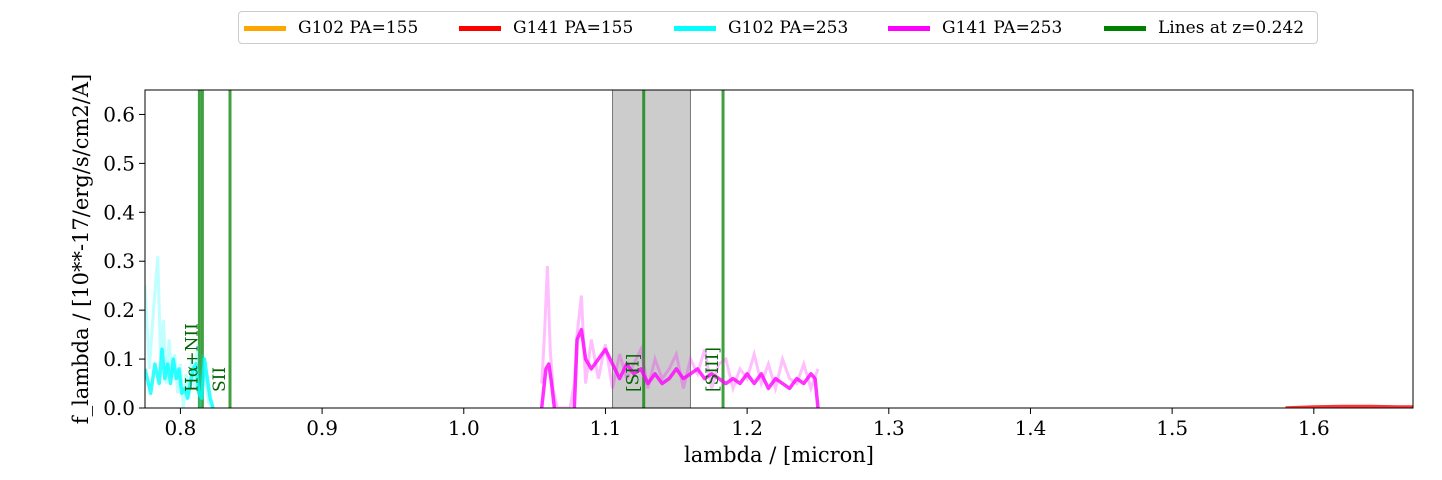 Image resolution: width=1442 pixels, height=480 pixels. Describe the element at coordinates (1002, 28) in the screenshot. I see `legend-label: G141 PA=253` at that location.